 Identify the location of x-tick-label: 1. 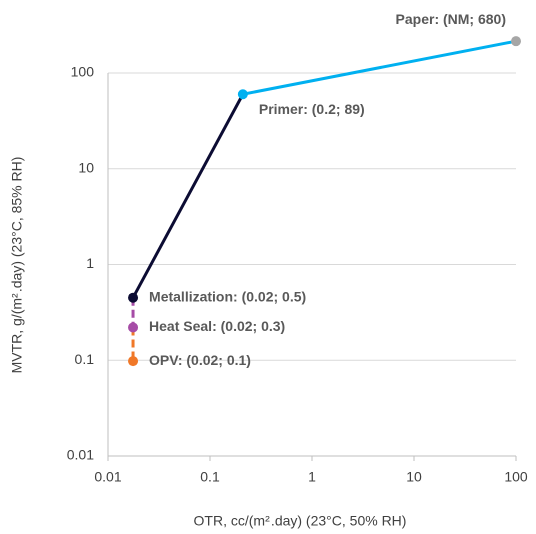
(312, 477).